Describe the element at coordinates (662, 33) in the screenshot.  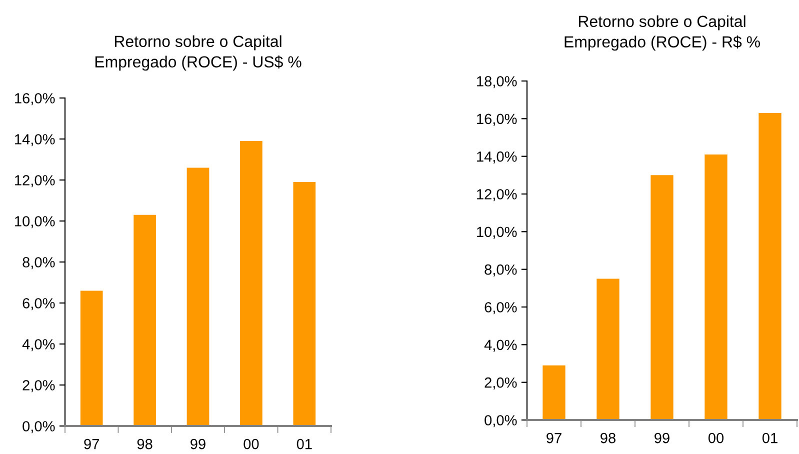
I see `chart-title: Retorno sobre o Capital Empregado (ROCE) - R$ %` at that location.